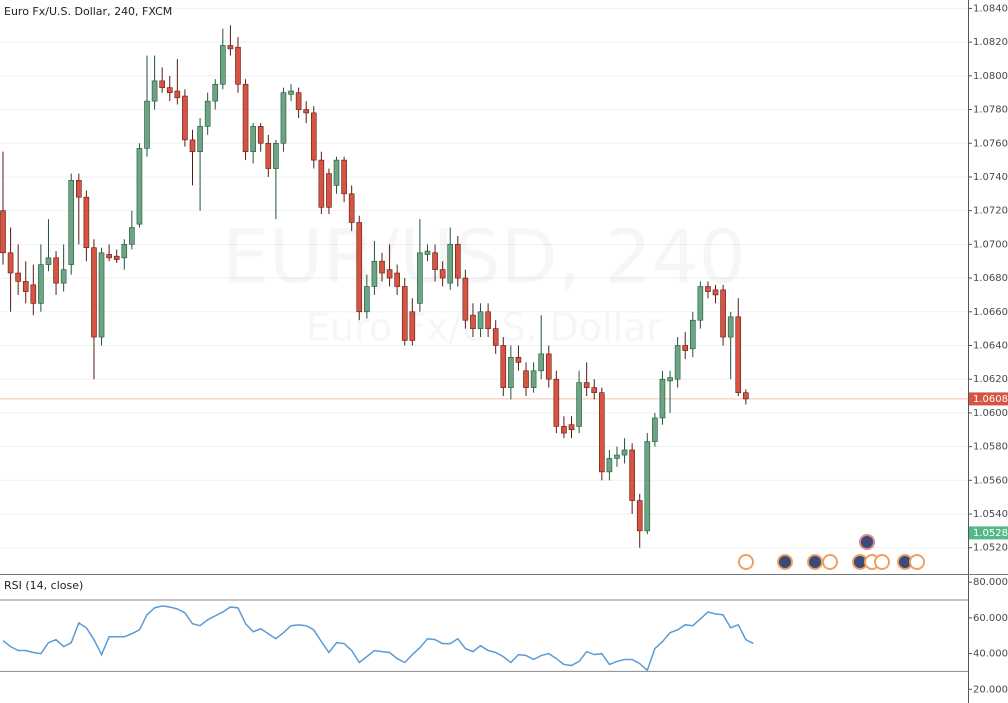  What do you see at coordinates (990, 244) in the screenshot?
I see `y-tick-label: 1.07000` at bounding box center [990, 244].